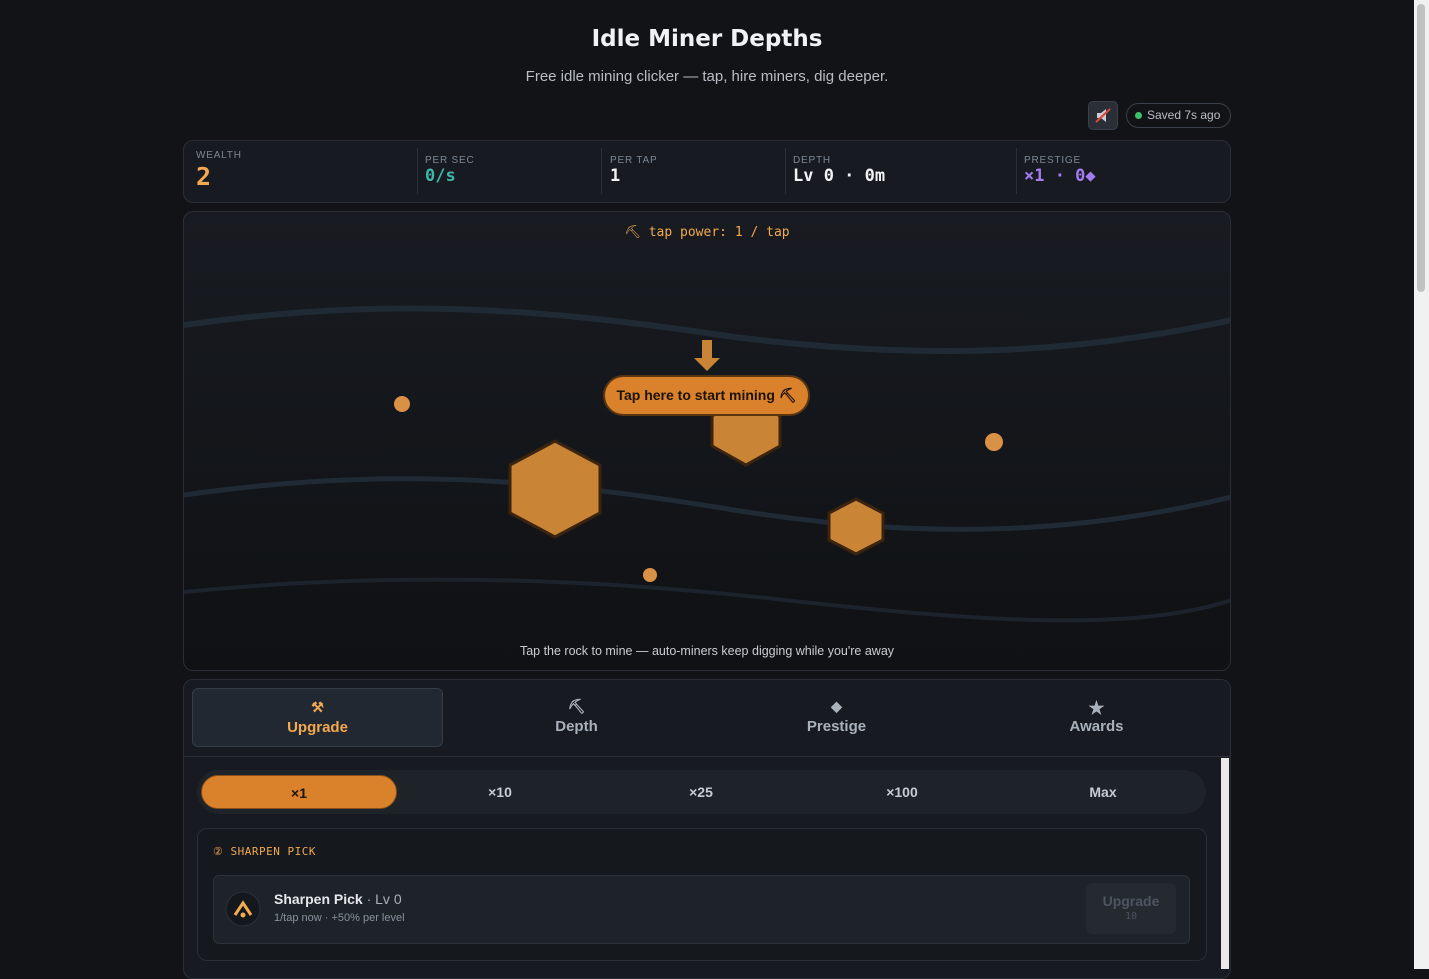  Describe the element at coordinates (707, 756) in the screenshot. I see `tab-separator` at that location.